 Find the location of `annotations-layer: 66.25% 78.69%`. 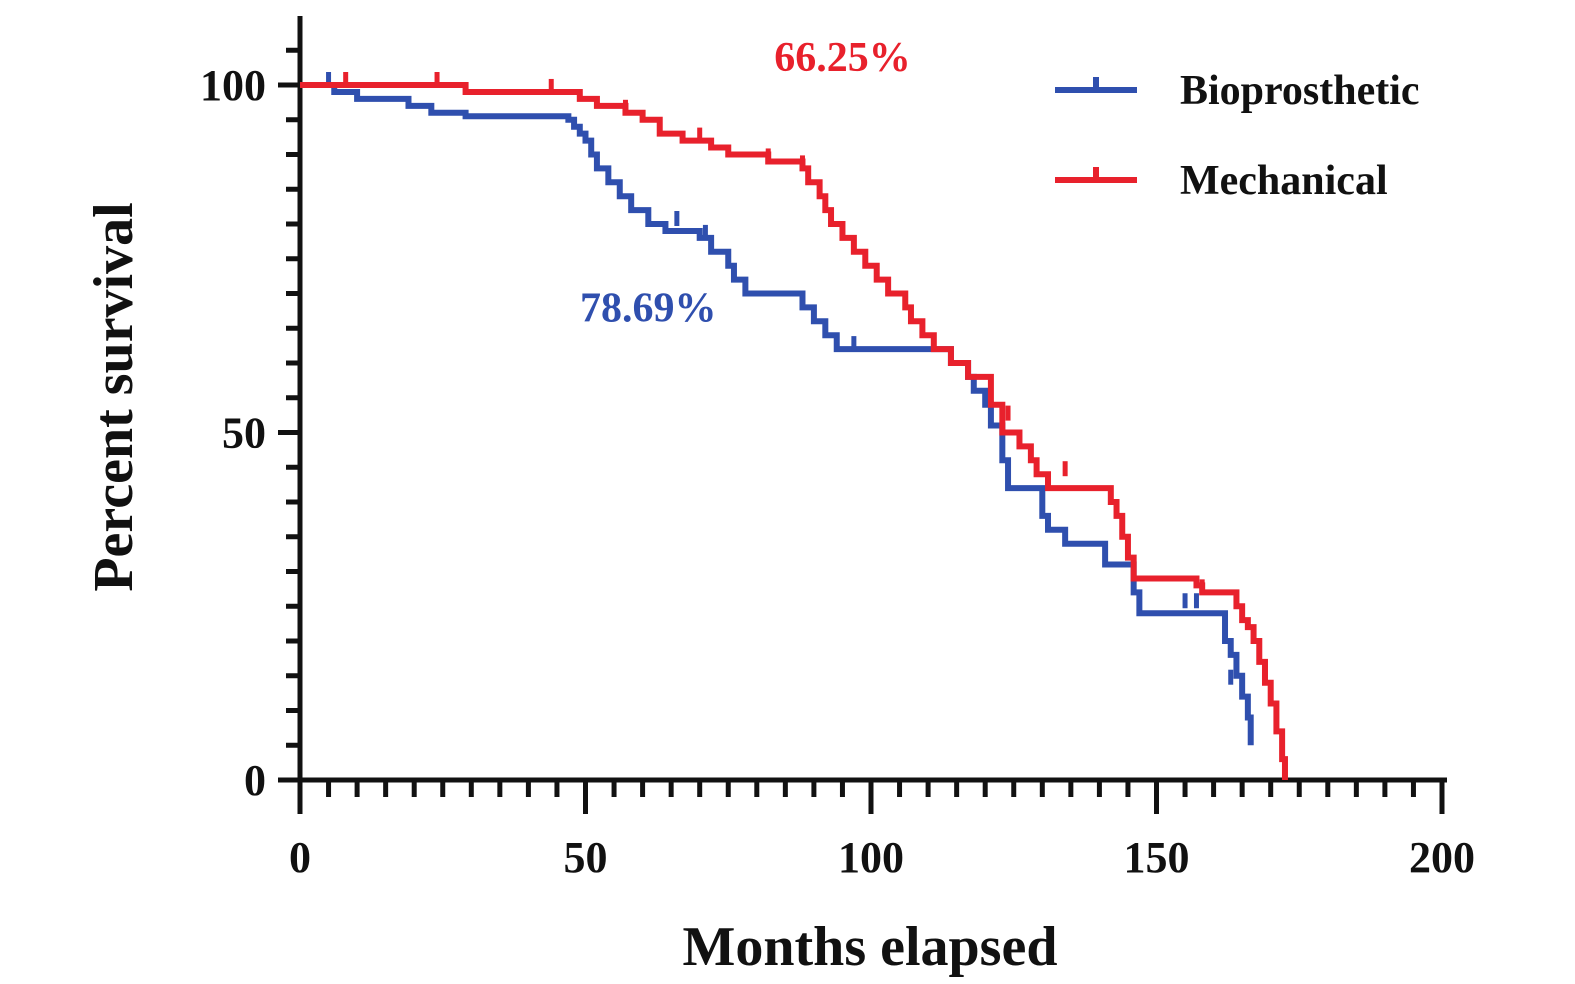

annotations-layer: 66.25% 78.69% is located at coordinates (745, 183).